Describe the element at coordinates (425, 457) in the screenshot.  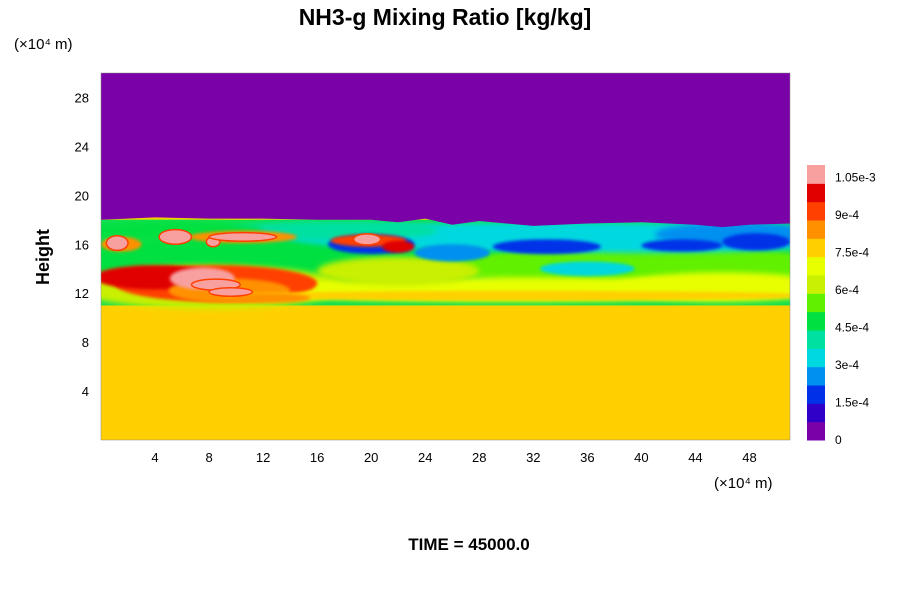
I see `x-tick-label: 24` at that location.